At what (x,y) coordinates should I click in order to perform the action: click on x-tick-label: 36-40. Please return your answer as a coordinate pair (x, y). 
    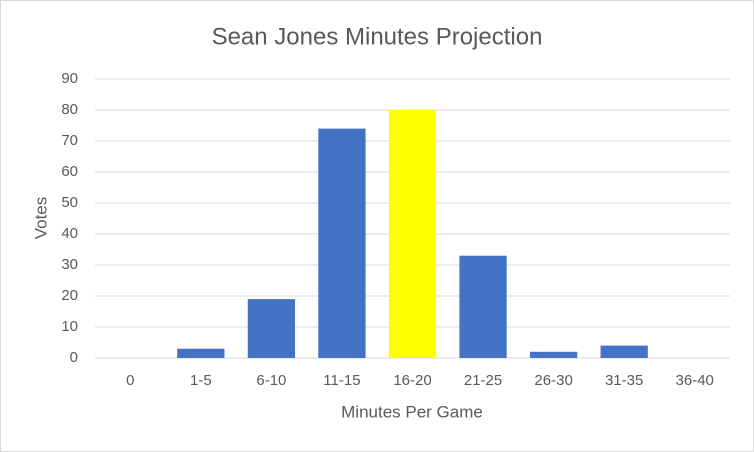
    Looking at the image, I should click on (695, 380).